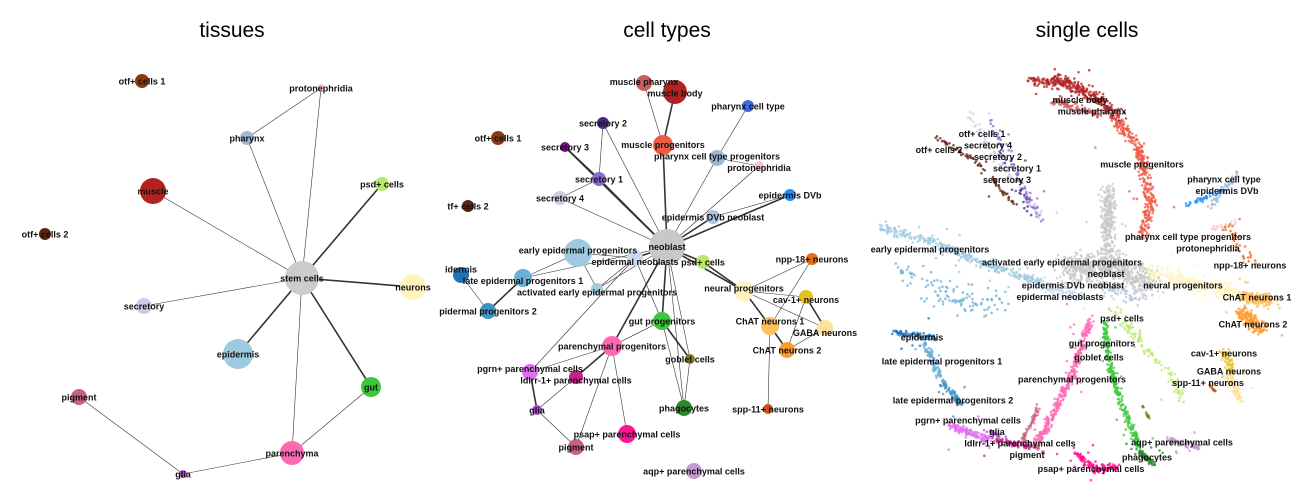 This screenshot has width=1302, height=500. I want to click on cell-point-neural-progenitors, so click(1204, 295).